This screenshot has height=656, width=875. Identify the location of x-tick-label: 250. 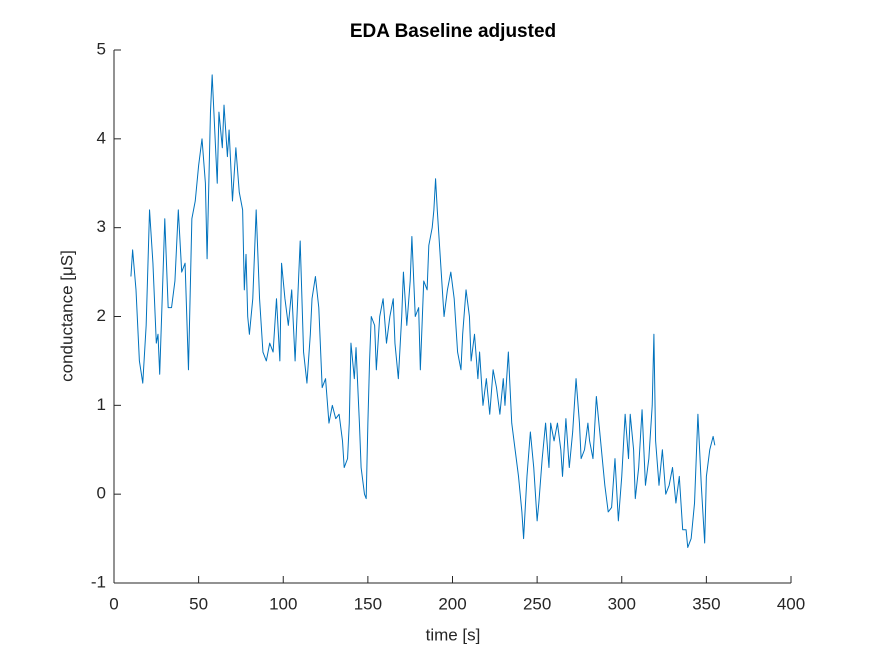
(537, 603).